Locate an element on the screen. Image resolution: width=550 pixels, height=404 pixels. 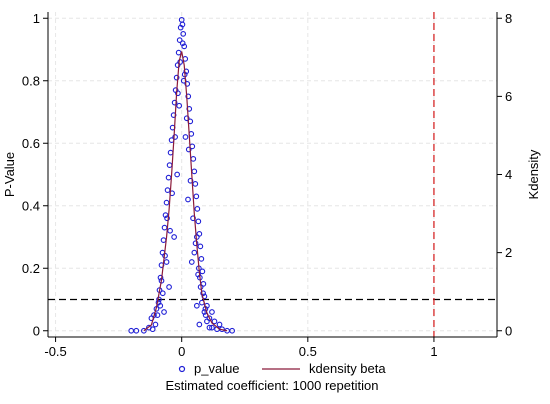
y-tick-label-0: 0 is located at coordinates (36, 330).